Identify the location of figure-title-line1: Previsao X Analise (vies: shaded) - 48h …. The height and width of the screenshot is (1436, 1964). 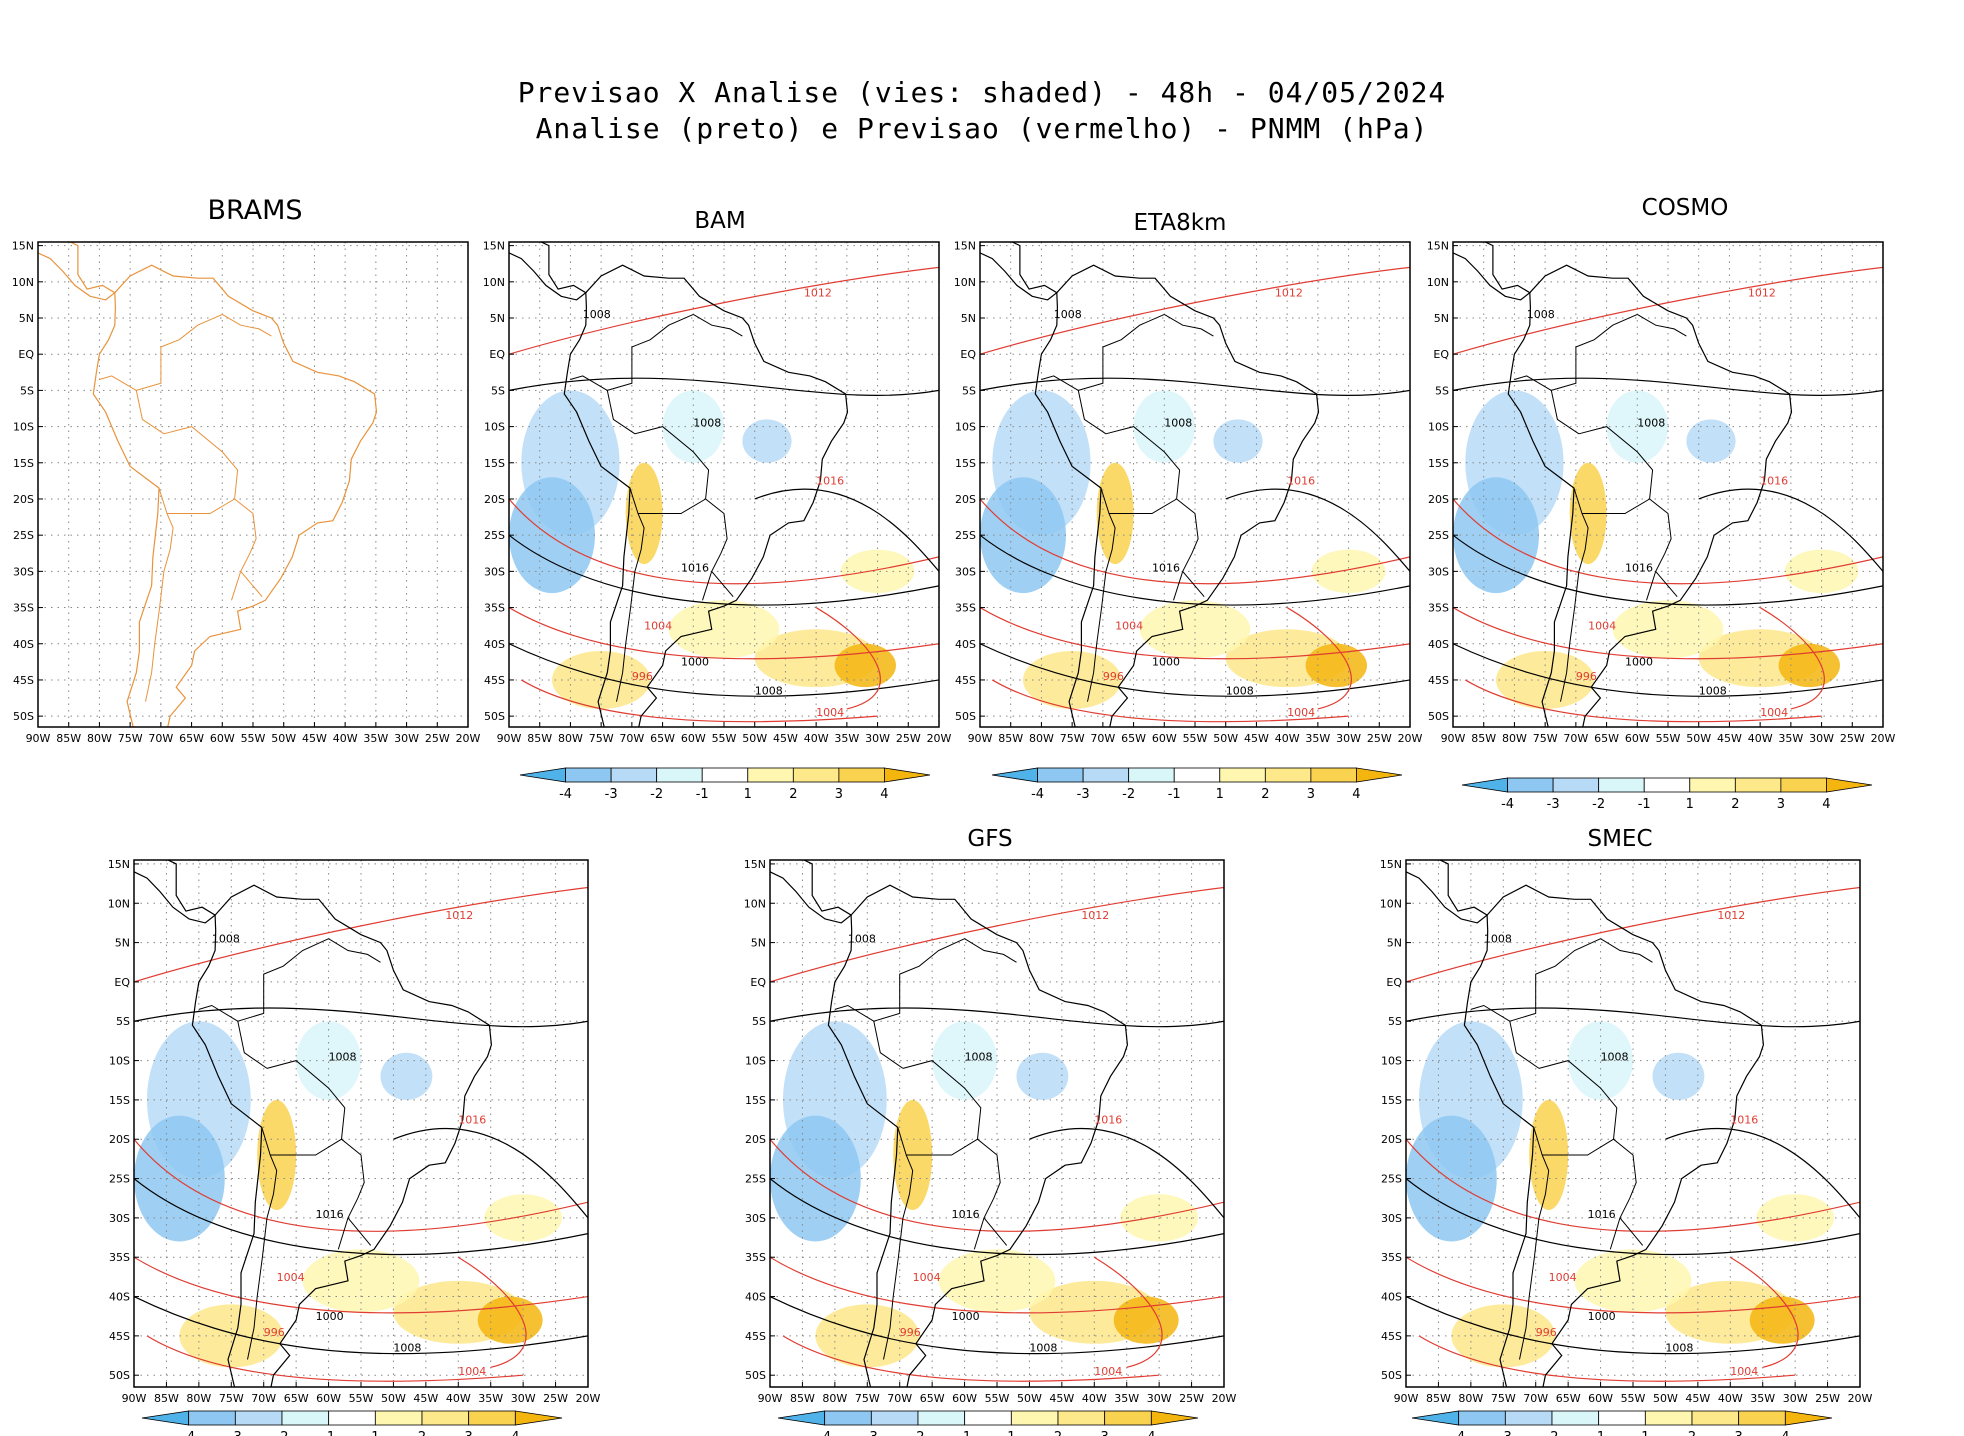
(982, 92).